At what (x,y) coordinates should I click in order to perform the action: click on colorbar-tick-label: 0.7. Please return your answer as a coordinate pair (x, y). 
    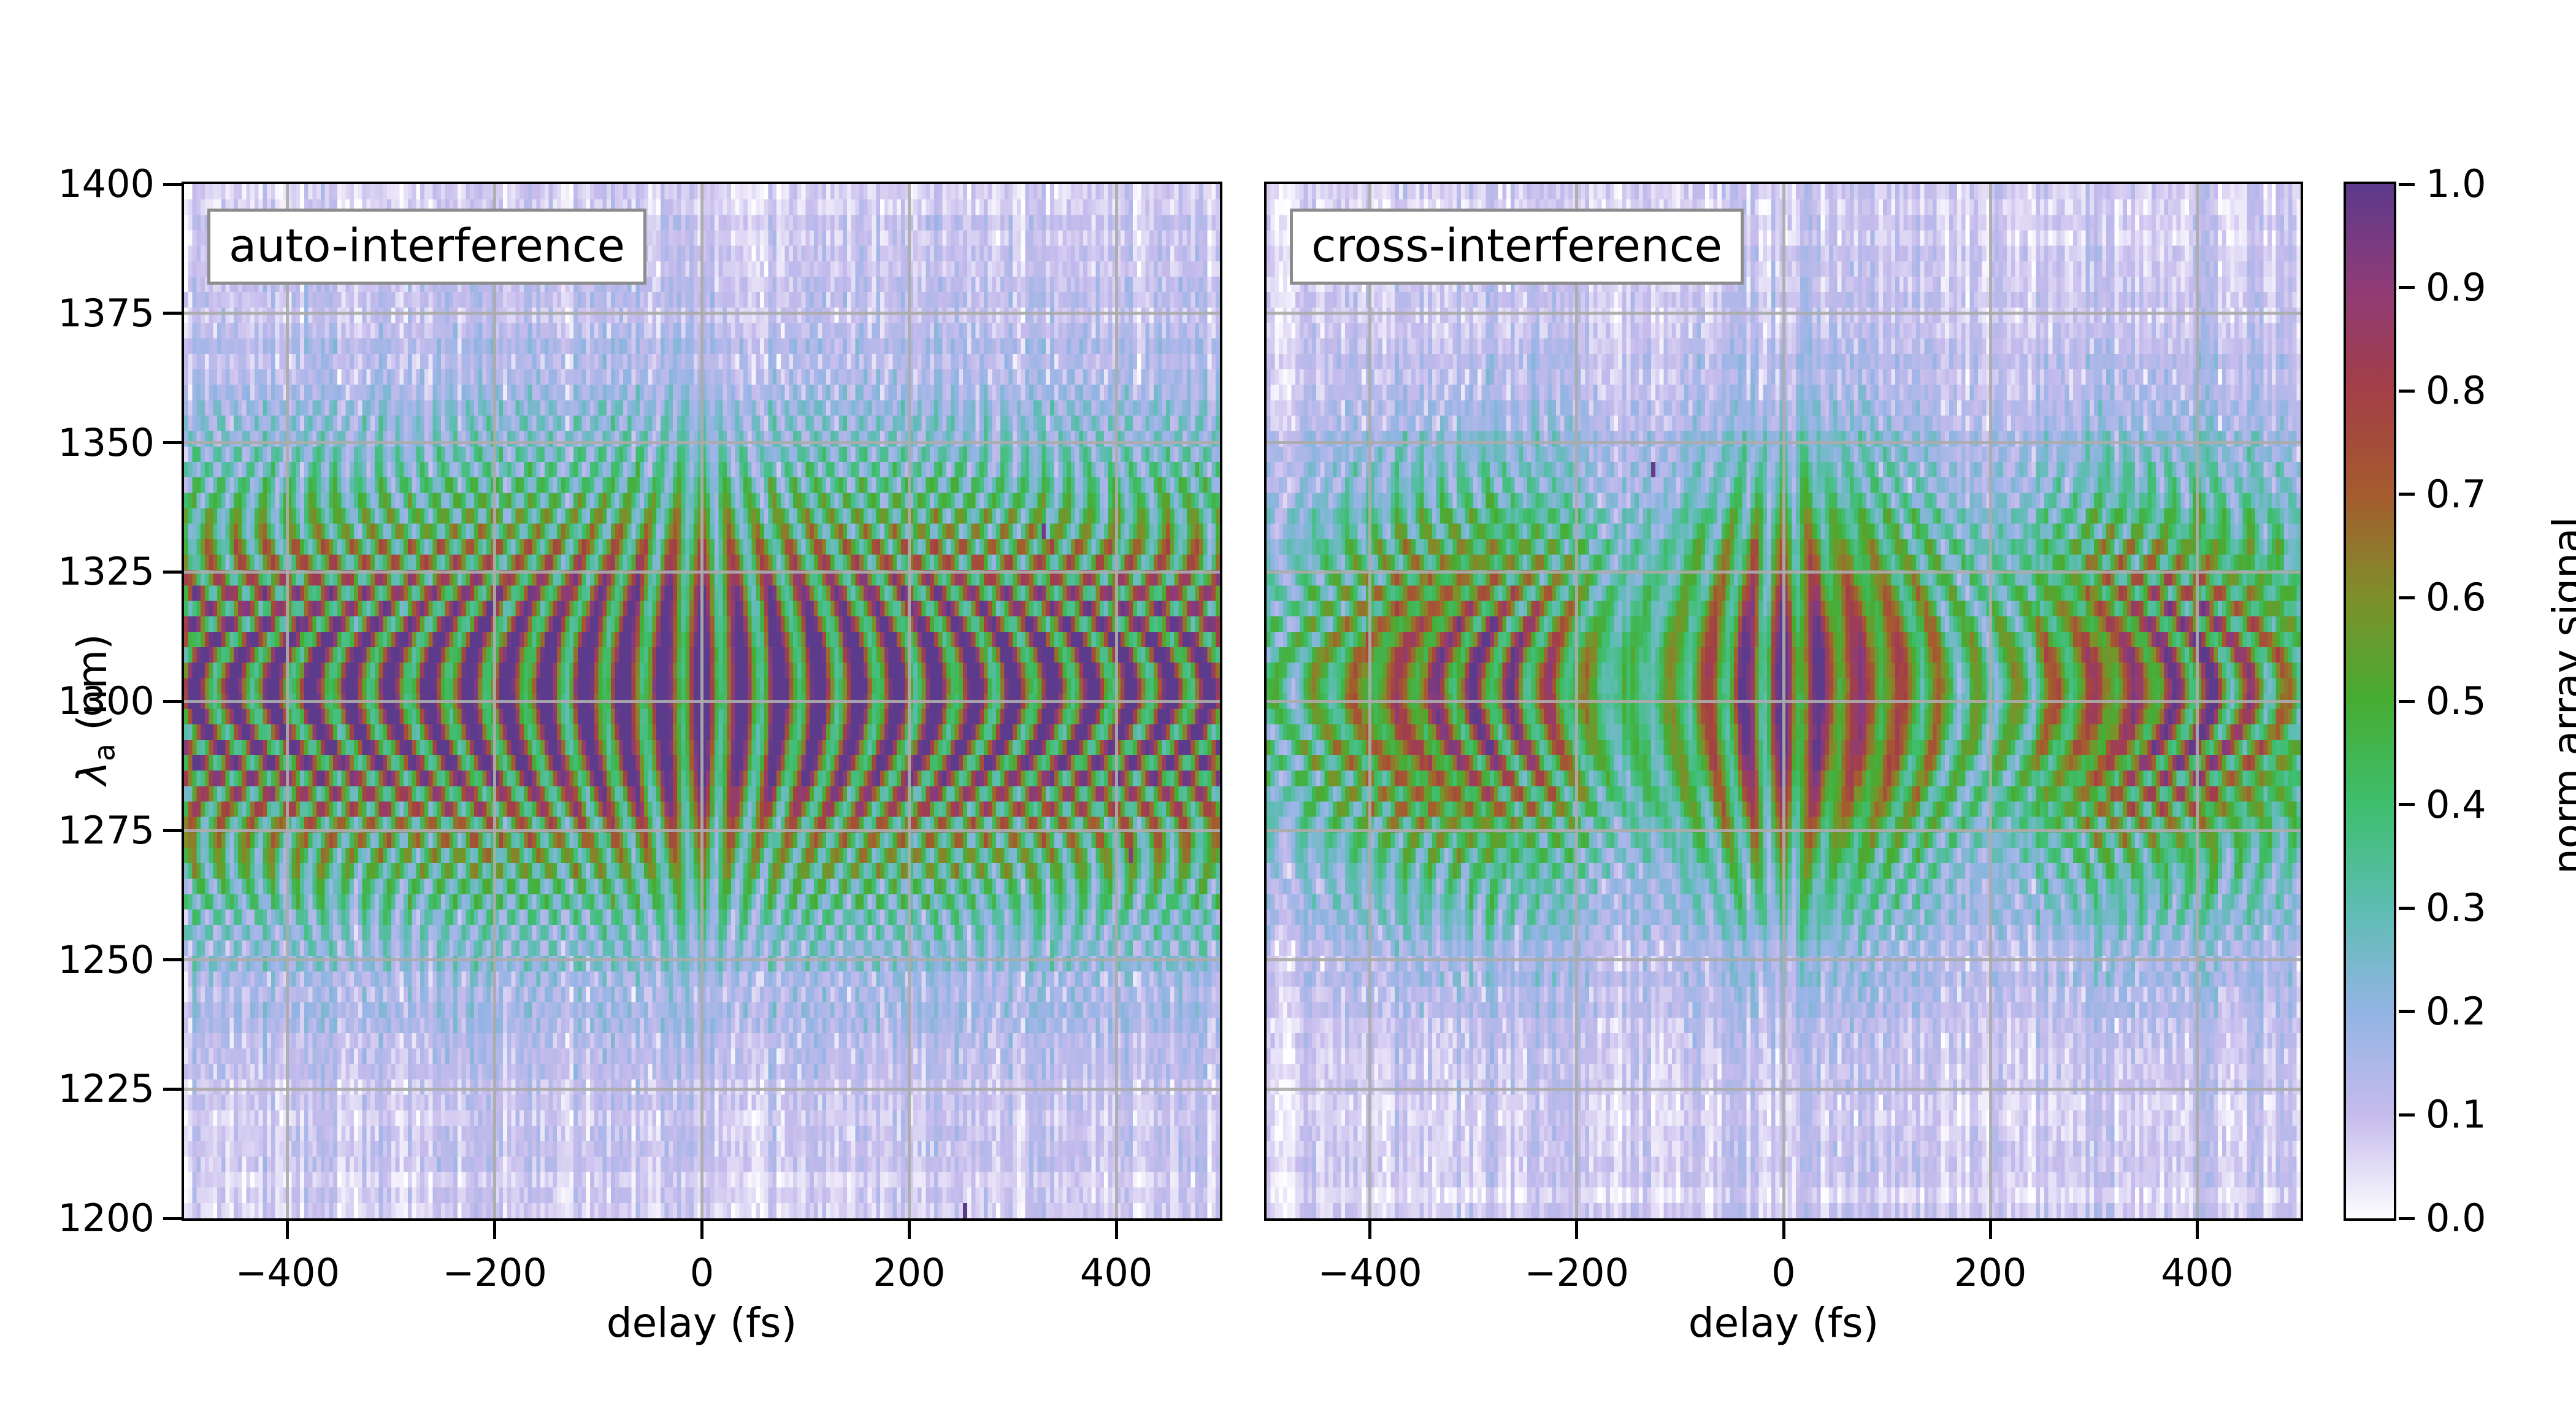
    Looking at the image, I should click on (2456, 494).